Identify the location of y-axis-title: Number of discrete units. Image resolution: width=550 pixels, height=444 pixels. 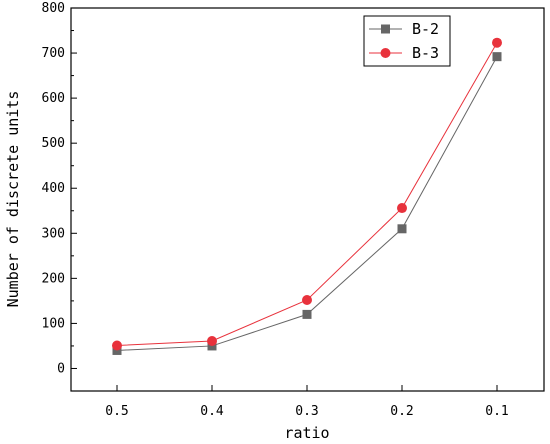
(13, 199).